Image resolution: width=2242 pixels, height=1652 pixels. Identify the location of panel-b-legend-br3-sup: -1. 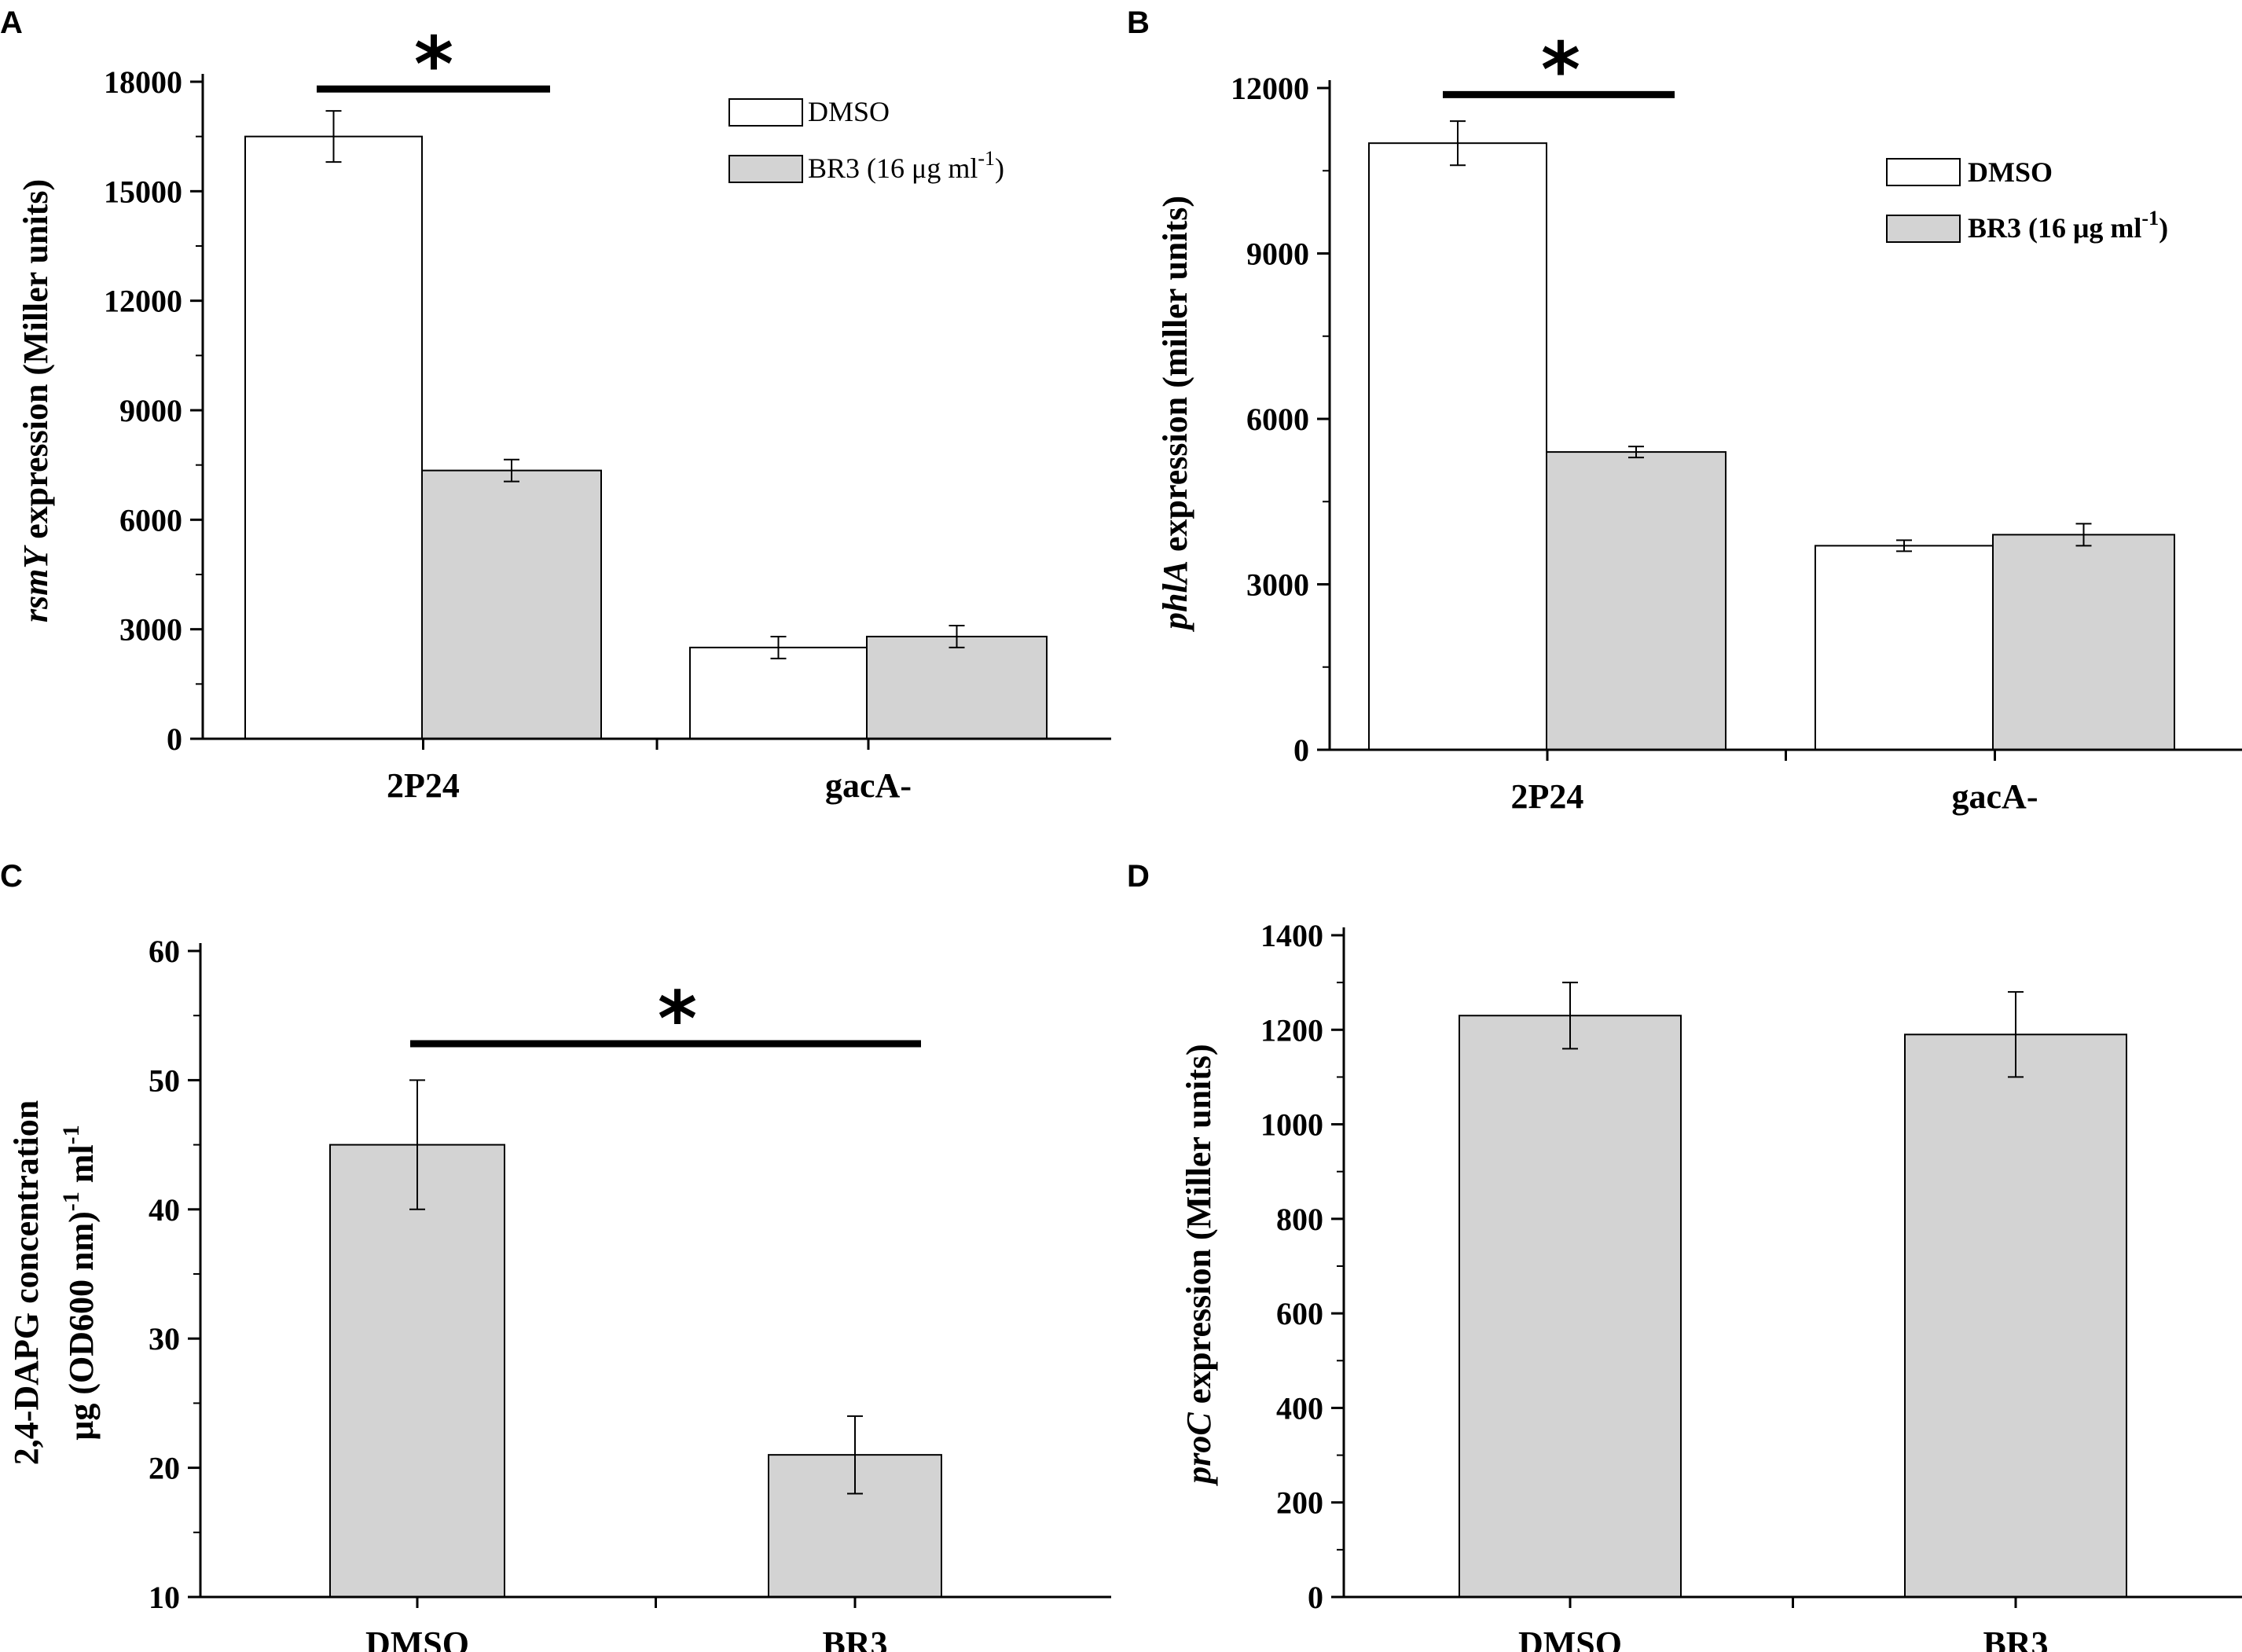
(2150, 218).